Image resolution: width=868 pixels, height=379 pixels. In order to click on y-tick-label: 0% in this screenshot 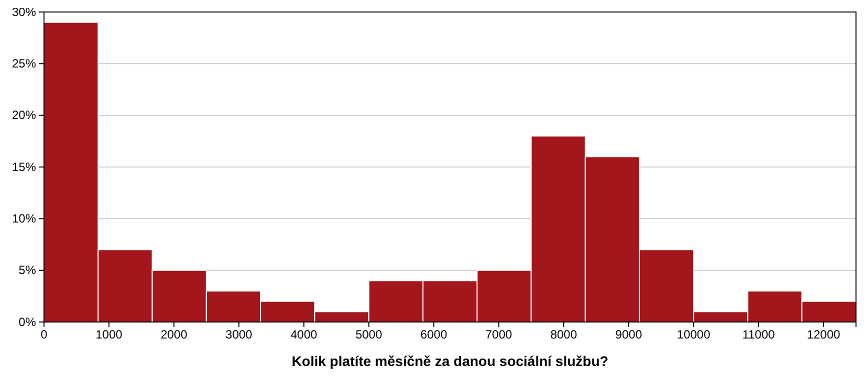, I will do `click(27, 321)`.